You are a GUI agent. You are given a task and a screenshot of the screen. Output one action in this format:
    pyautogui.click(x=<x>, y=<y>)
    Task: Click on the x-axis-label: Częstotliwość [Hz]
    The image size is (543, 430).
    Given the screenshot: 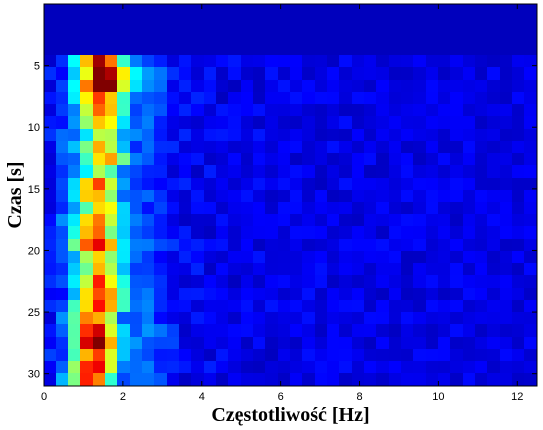 What is the action you would take?
    pyautogui.click(x=290, y=415)
    